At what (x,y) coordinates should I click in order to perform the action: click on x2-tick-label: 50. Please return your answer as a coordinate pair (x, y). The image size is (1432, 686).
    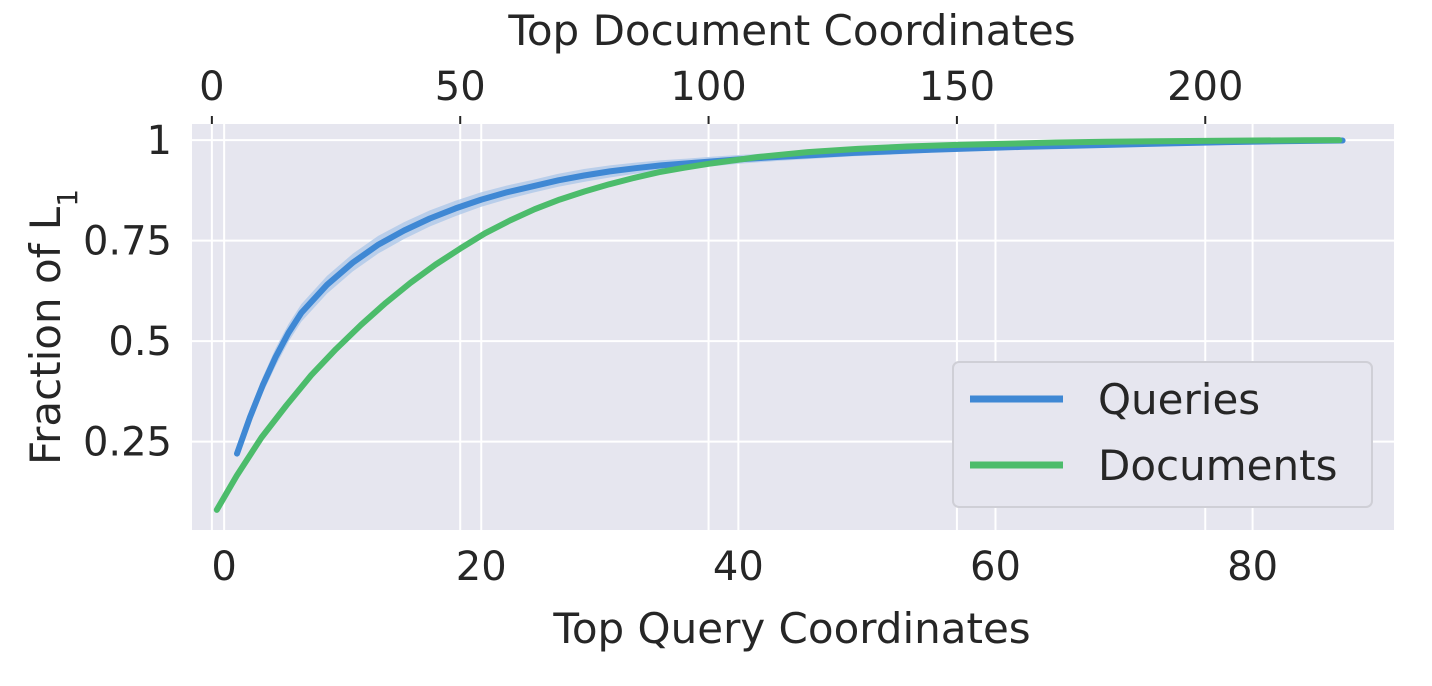
    Looking at the image, I should click on (460, 87).